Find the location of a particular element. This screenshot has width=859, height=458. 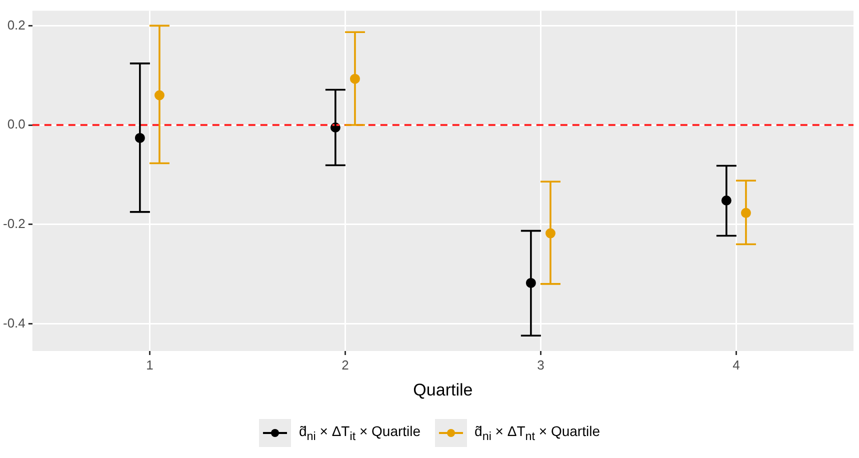

y-tick-label: 0.2 is located at coordinates (16, 24).